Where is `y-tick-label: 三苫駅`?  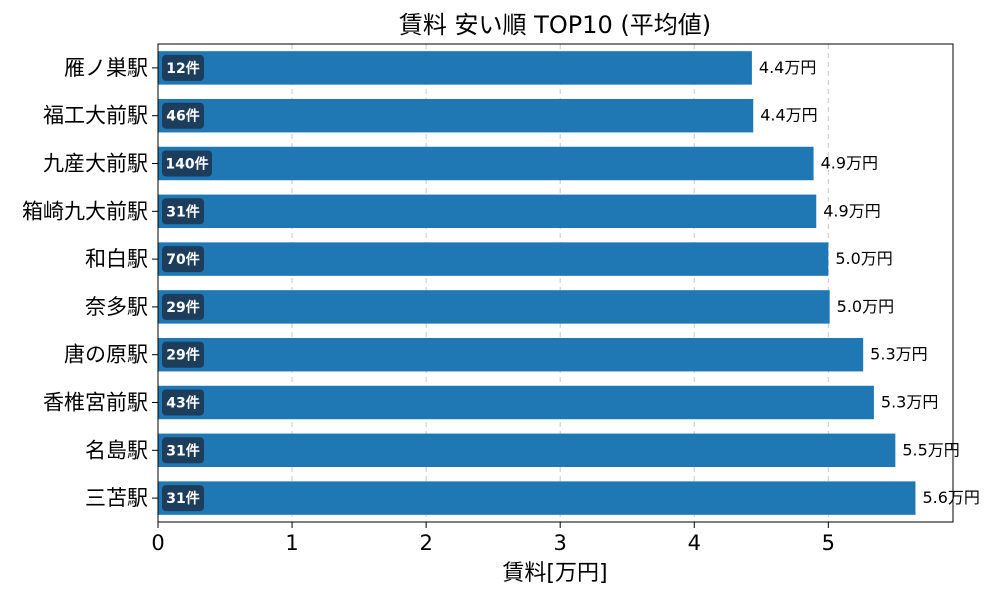
y-tick-label: 三苫駅 is located at coordinates (116, 498).